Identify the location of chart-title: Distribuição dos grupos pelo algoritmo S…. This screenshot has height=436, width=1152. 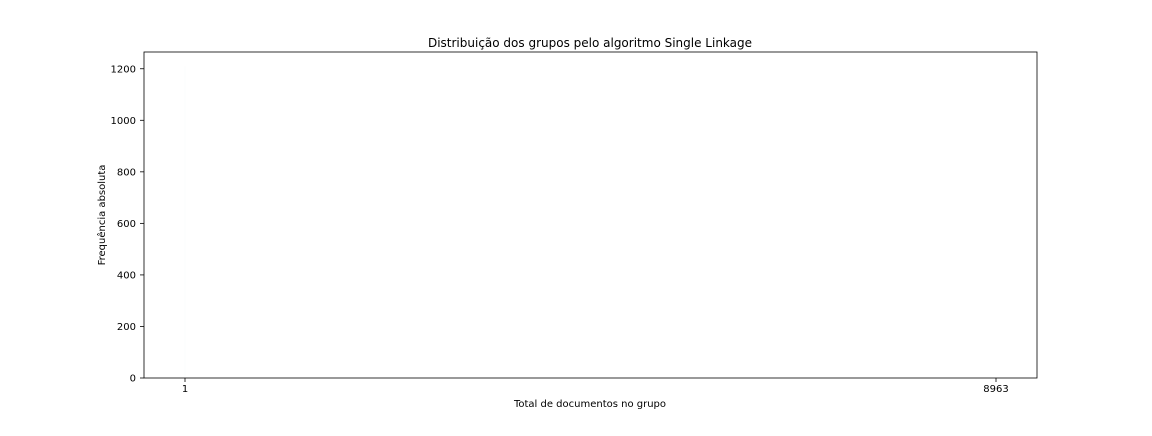
(590, 43).